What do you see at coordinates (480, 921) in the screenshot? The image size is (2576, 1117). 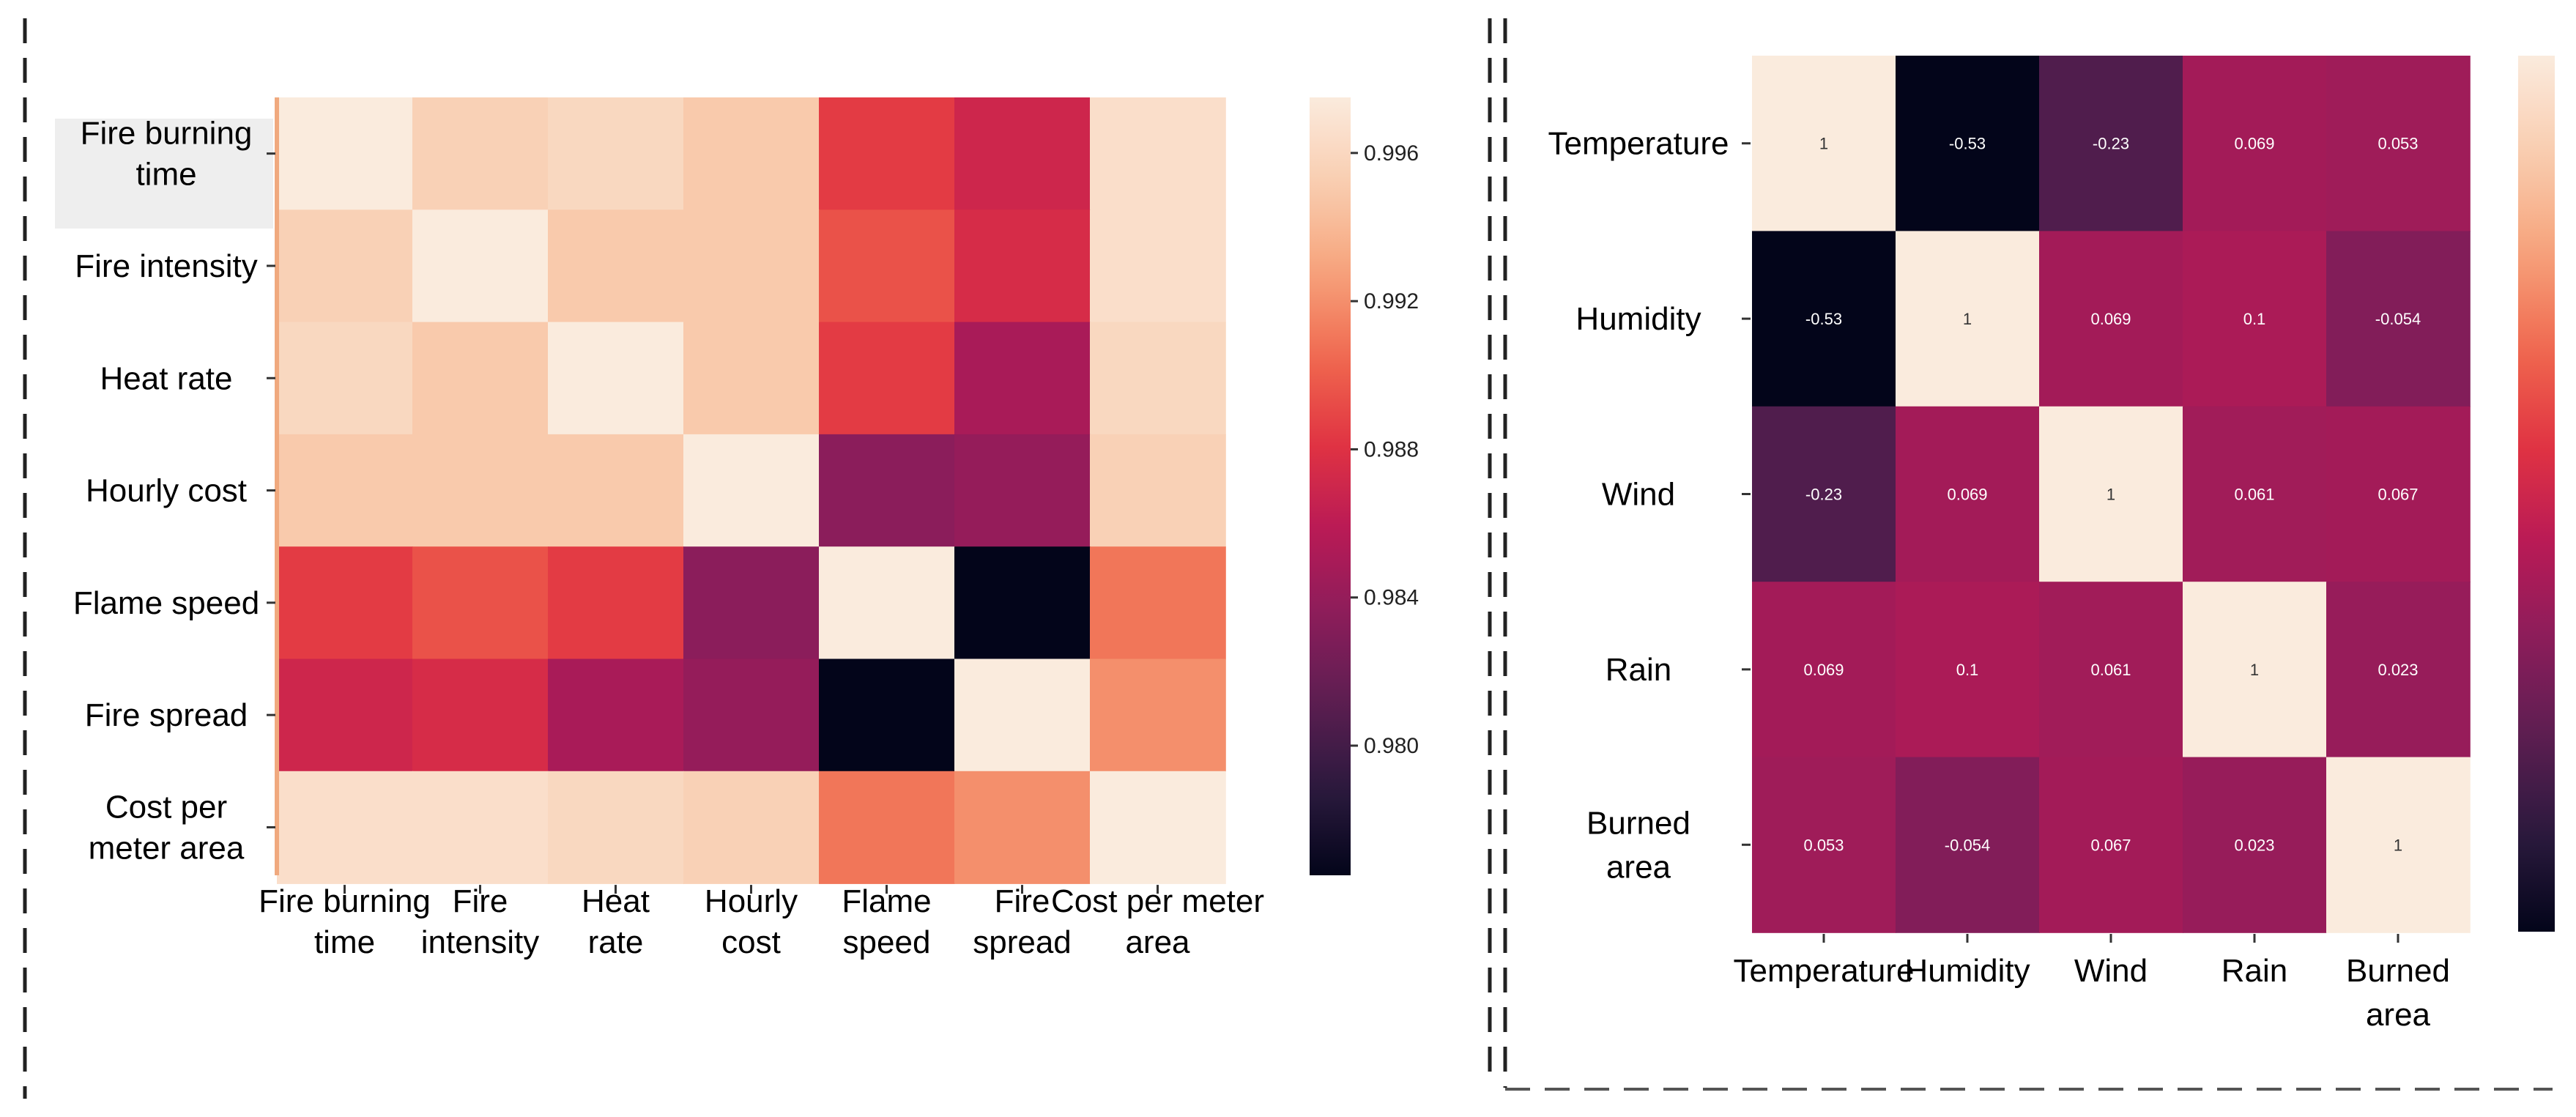 I see `col-label: Fire intensity` at bounding box center [480, 921].